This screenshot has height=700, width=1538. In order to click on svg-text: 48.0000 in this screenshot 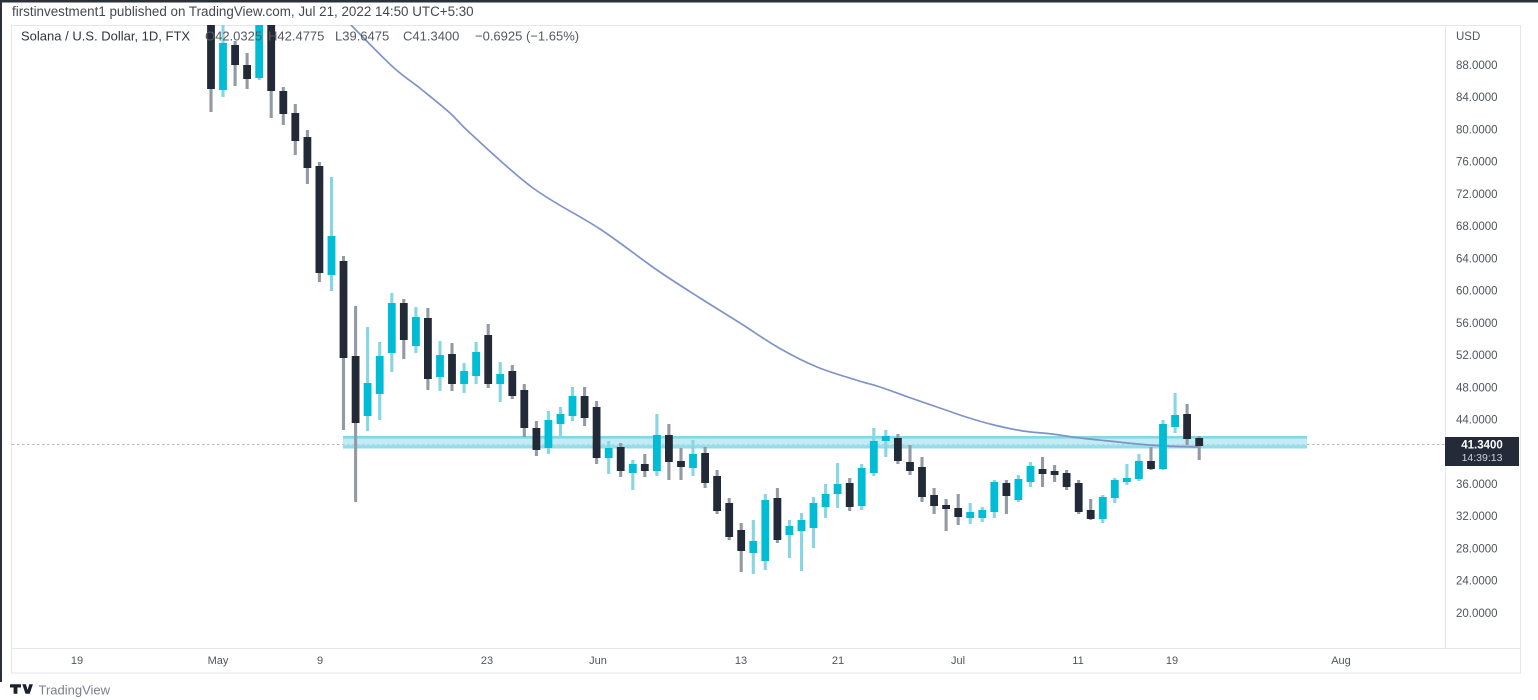, I will do `click(1477, 388)`.